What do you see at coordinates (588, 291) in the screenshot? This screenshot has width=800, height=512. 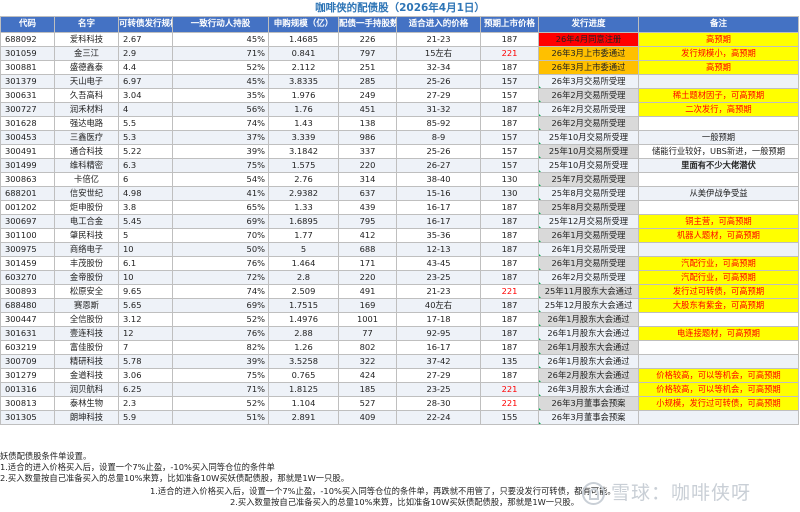 I see `cell-progress: 25年11月股东大会通过` at bounding box center [588, 291].